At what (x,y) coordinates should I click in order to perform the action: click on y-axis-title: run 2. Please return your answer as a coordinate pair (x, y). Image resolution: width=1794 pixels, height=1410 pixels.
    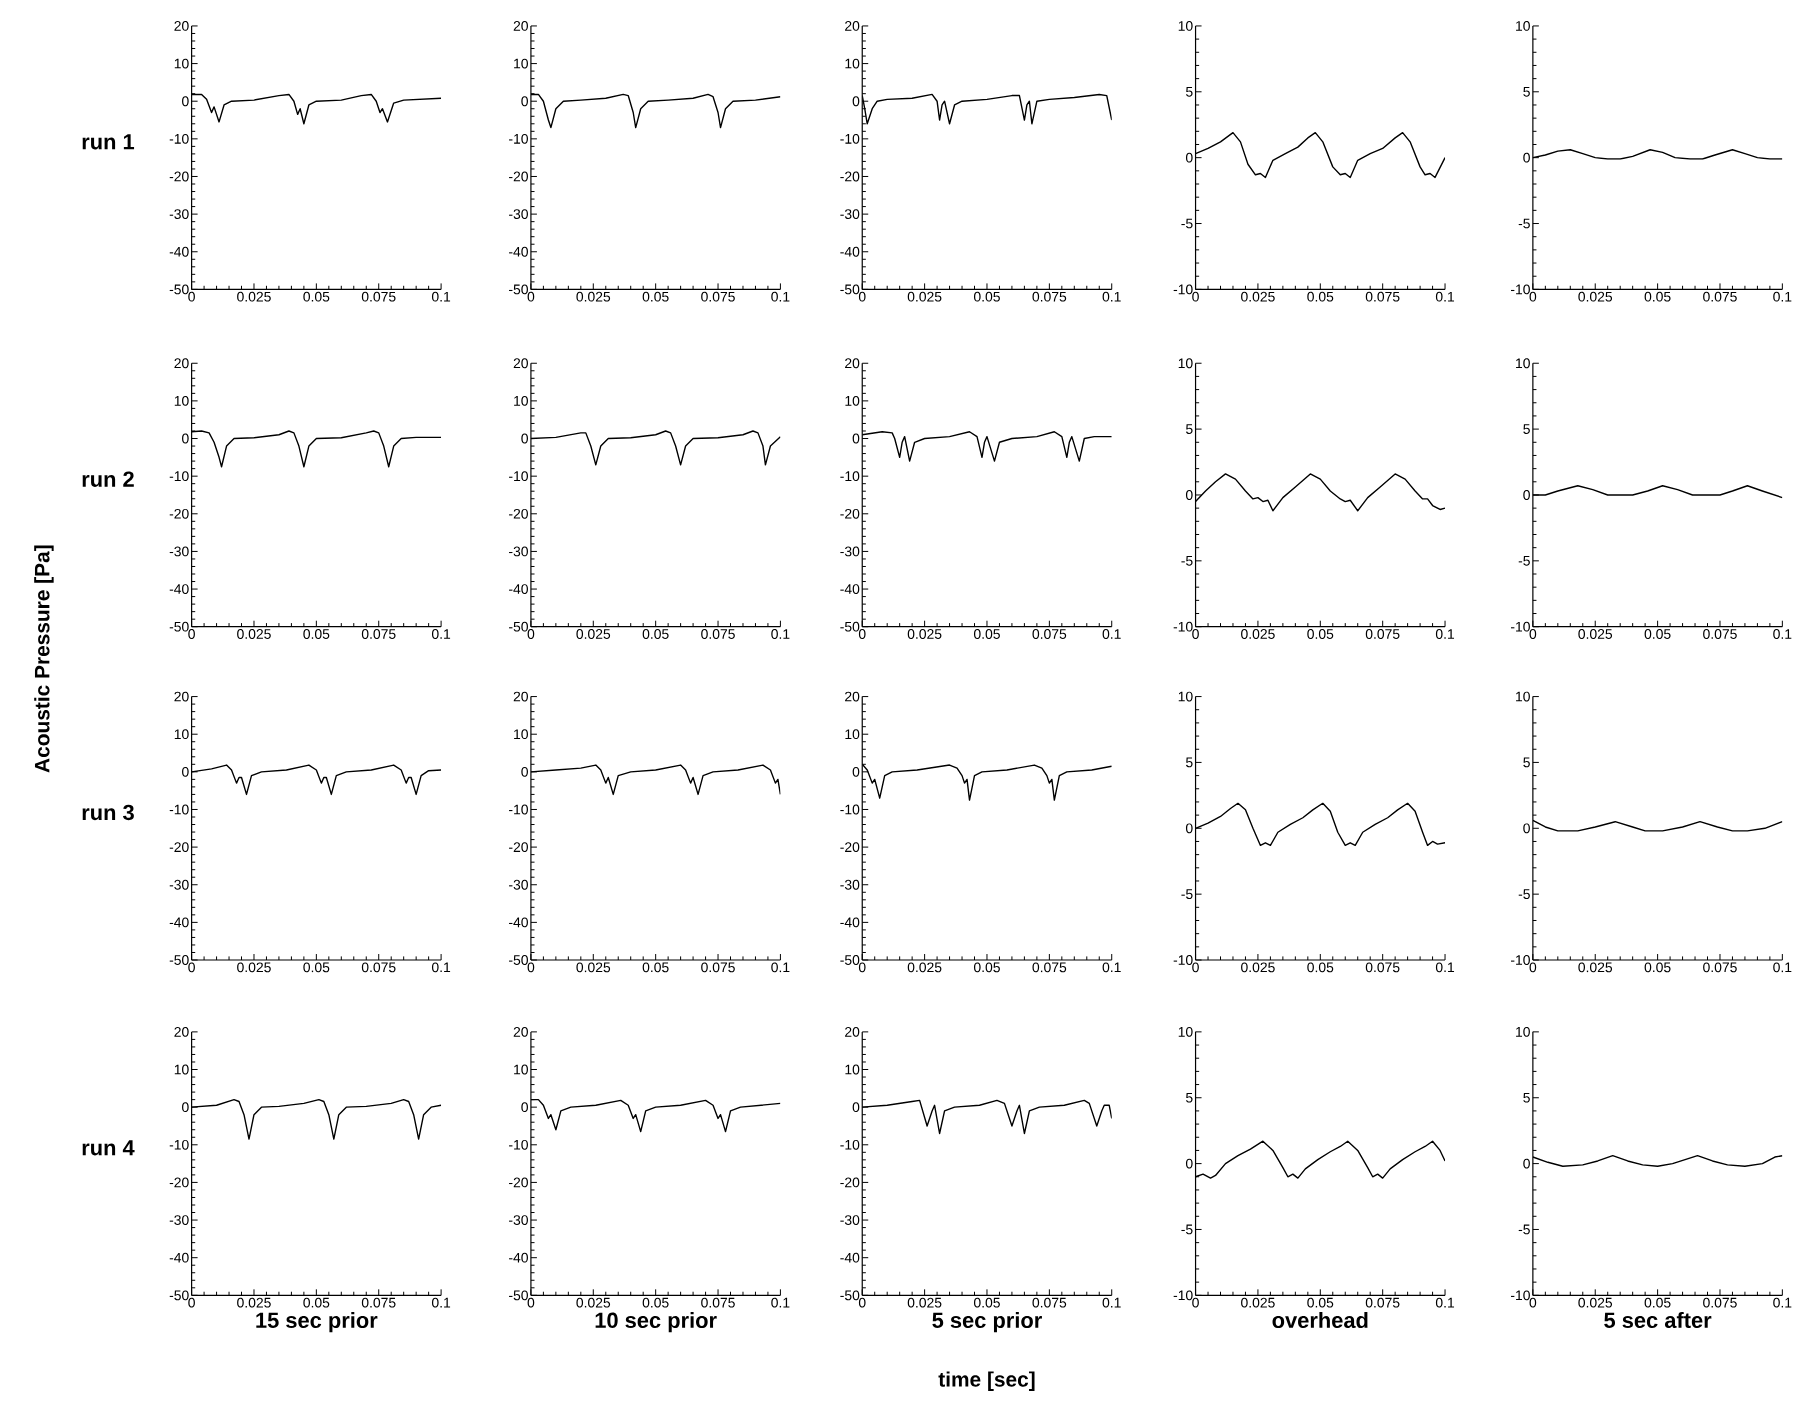
    Looking at the image, I should click on (108, 479).